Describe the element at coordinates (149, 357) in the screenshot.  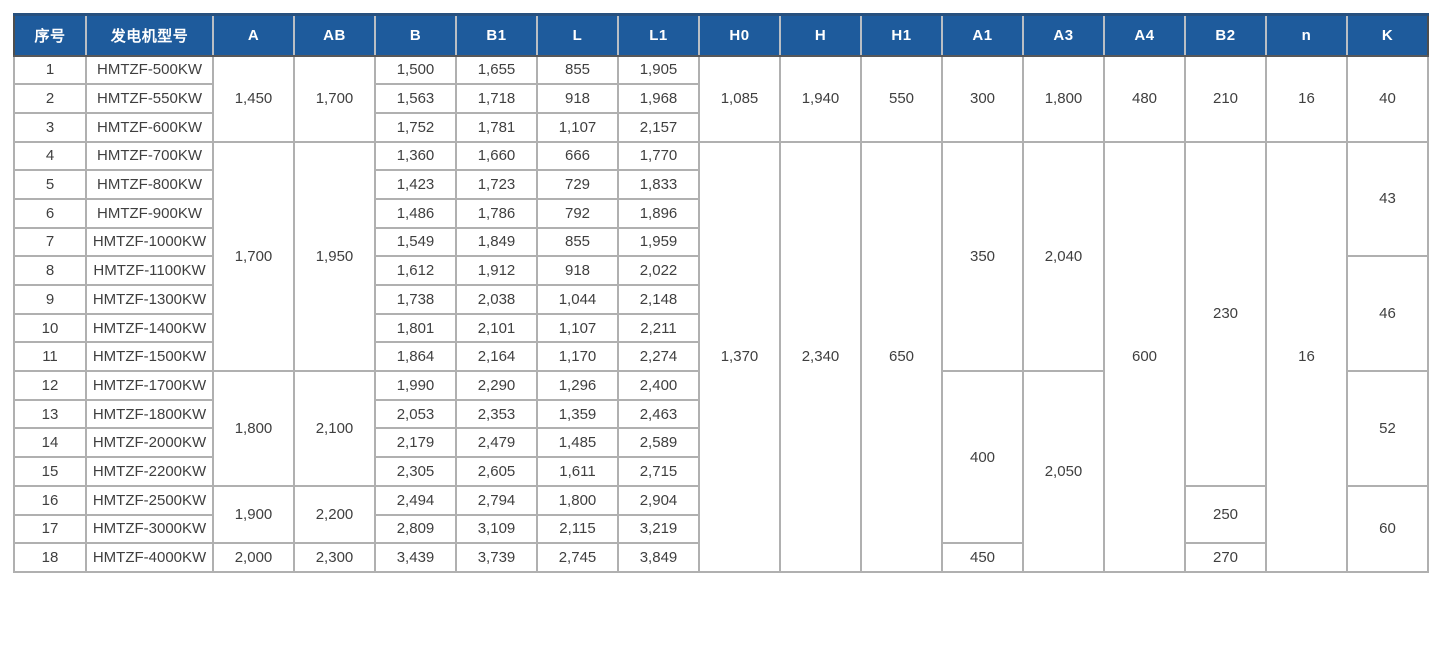
I see `model-cell: HMTZF-1500KW` at that location.